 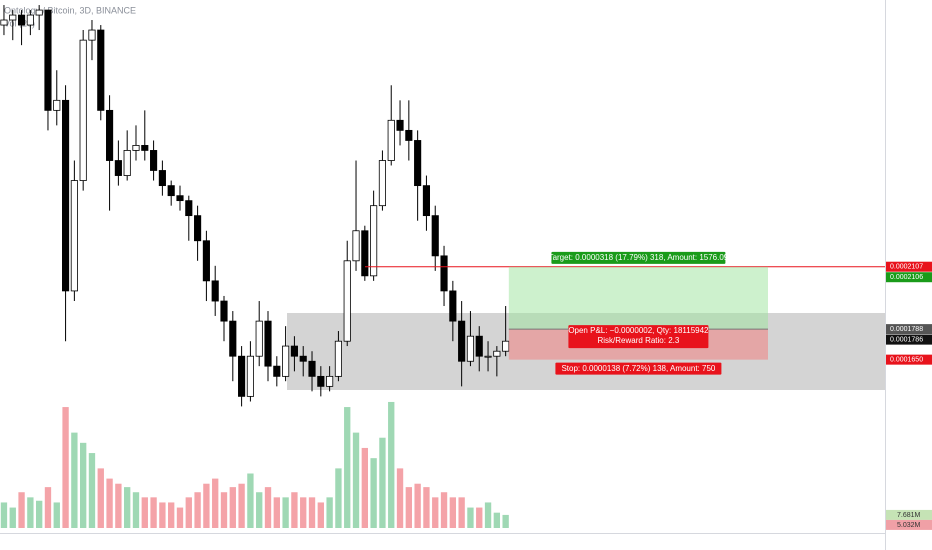 I want to click on chart-title: Ontology / Bitcoin, 3D, BINANCE, so click(x=70, y=10).